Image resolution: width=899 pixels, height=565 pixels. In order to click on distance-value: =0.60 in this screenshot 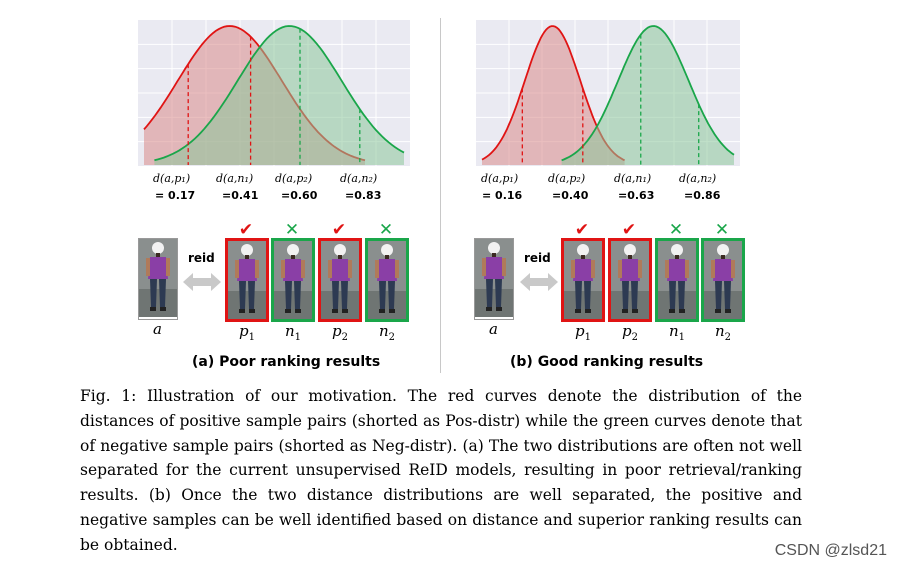, I will do `click(299, 195)`.